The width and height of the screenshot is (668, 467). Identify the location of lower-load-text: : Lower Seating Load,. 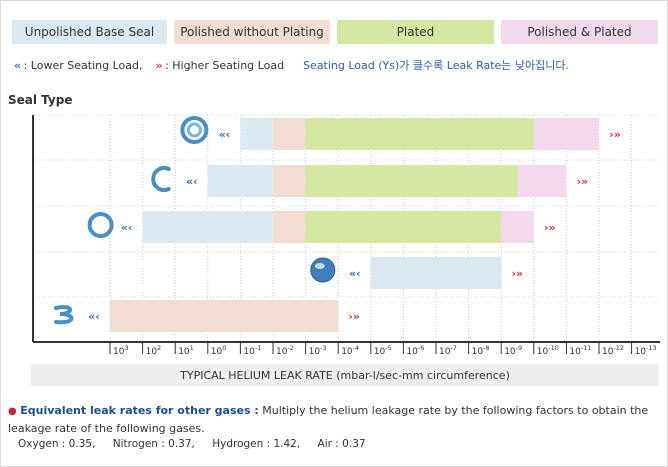
(83, 65).